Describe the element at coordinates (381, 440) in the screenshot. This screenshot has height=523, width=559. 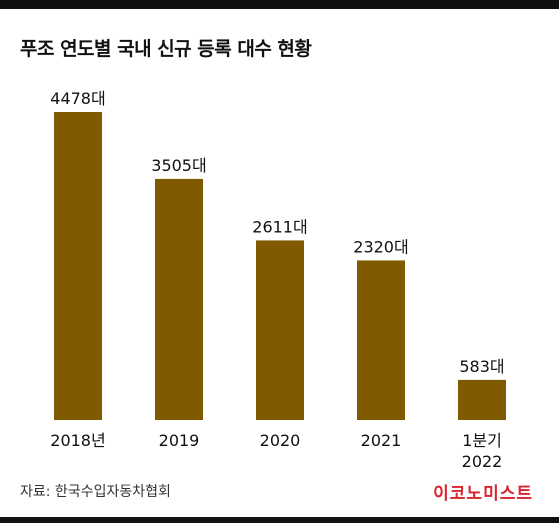
I see `category-label-3: 2021` at that location.